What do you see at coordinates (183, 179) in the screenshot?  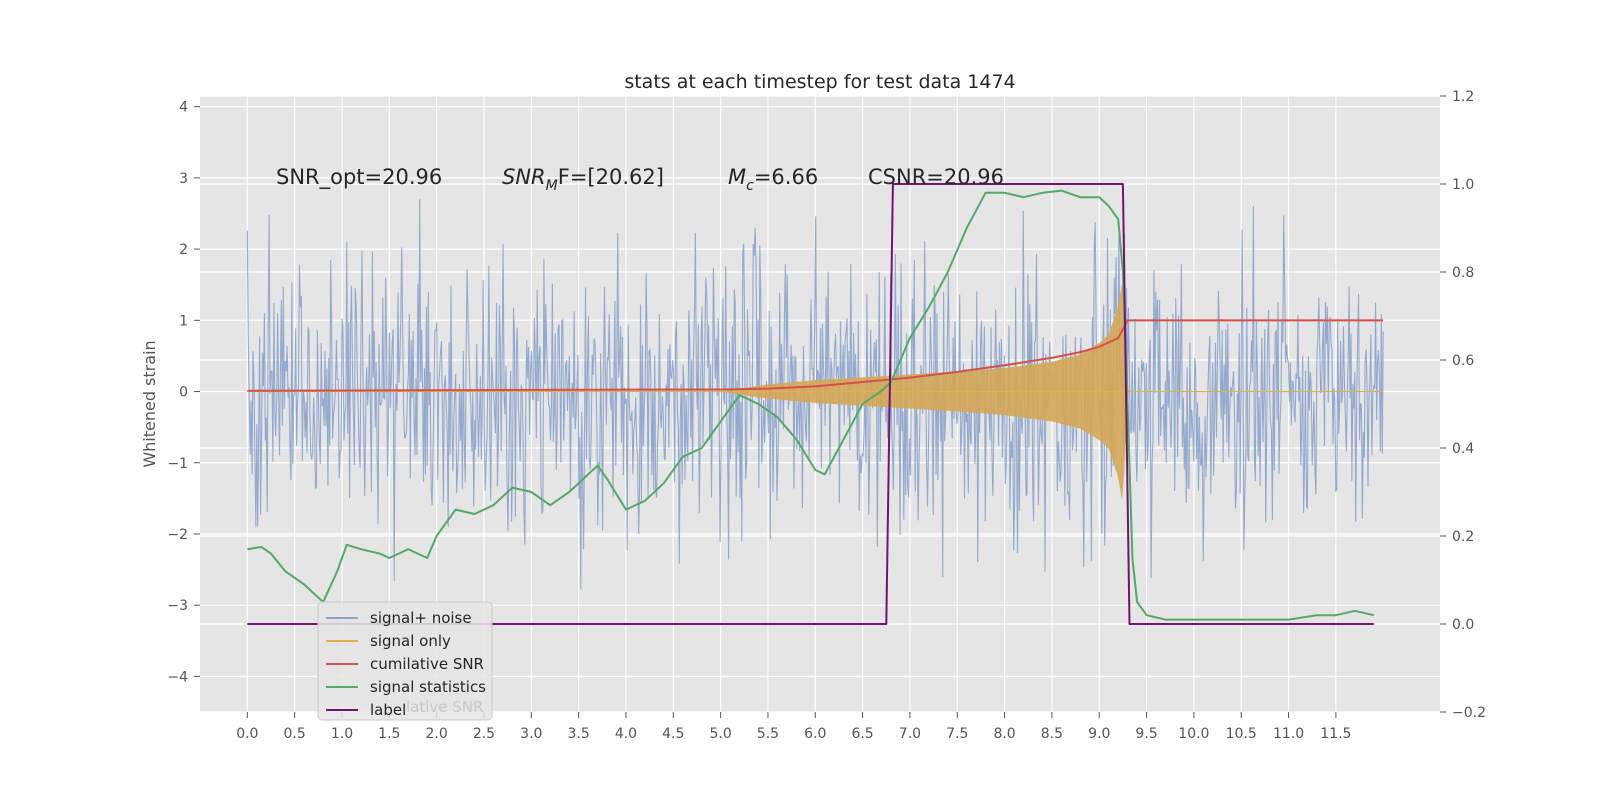 I see `y-tick-label: 3` at bounding box center [183, 179].